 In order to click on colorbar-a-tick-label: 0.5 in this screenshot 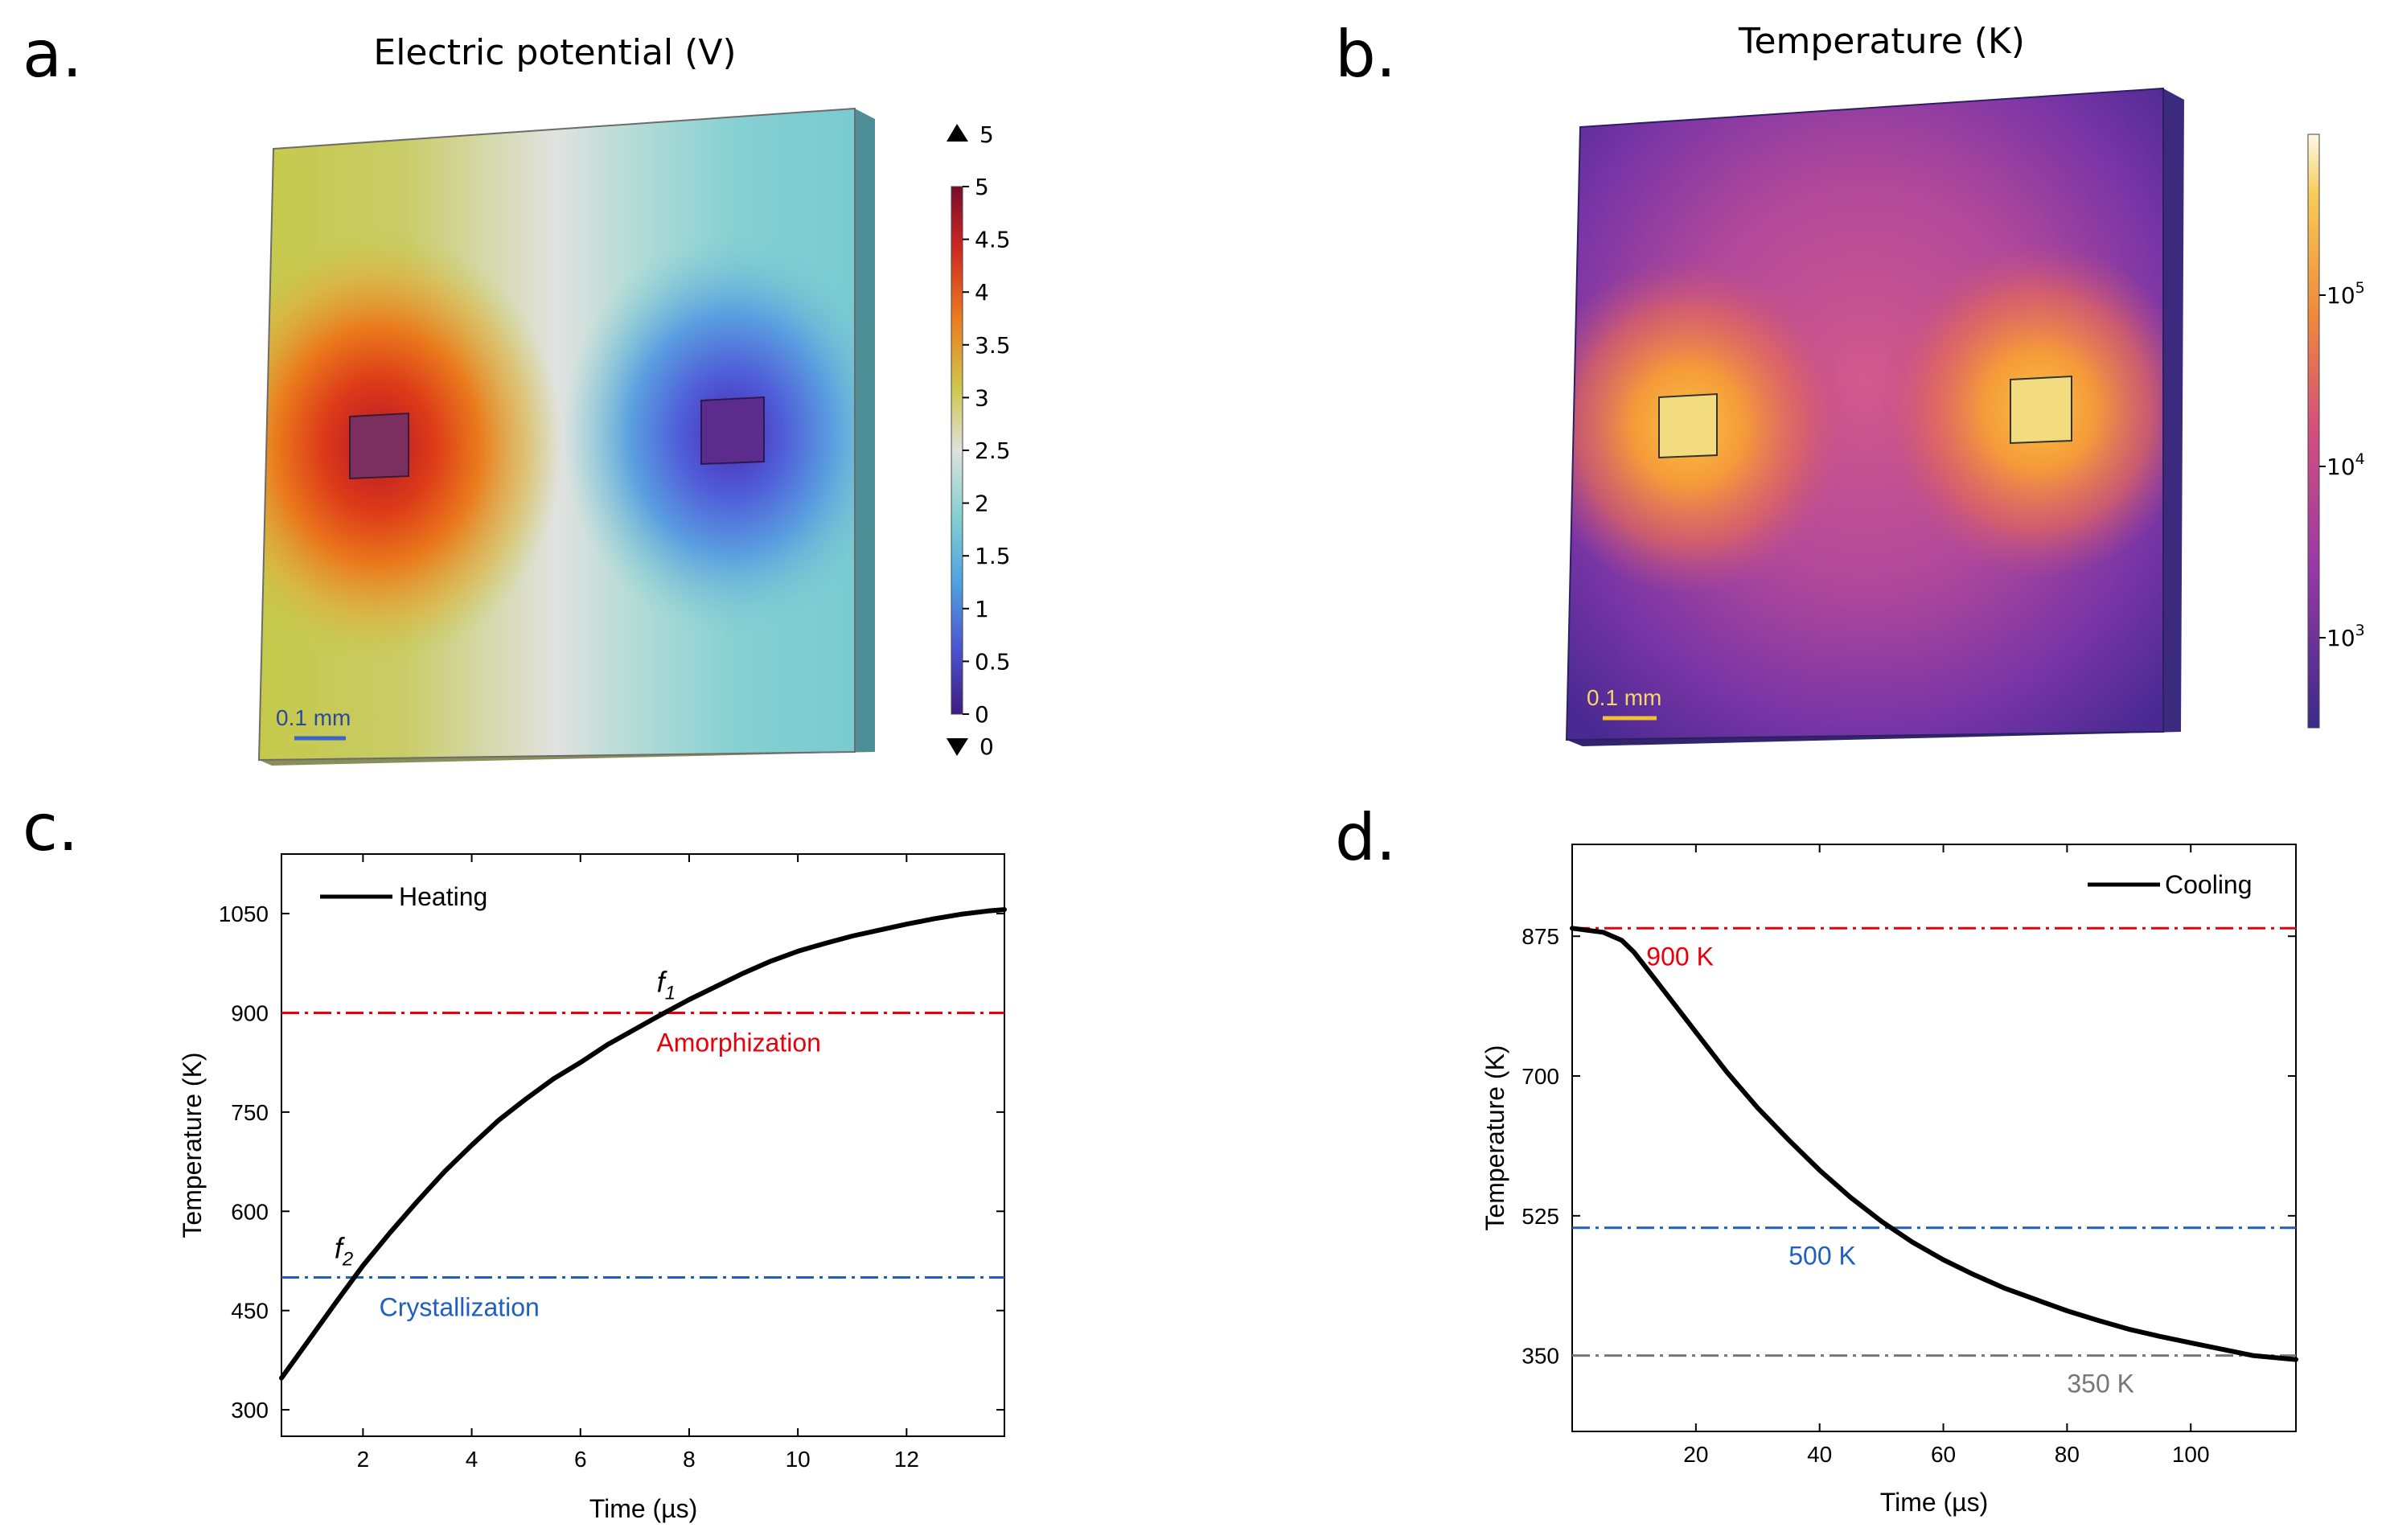, I will do `click(993, 661)`.